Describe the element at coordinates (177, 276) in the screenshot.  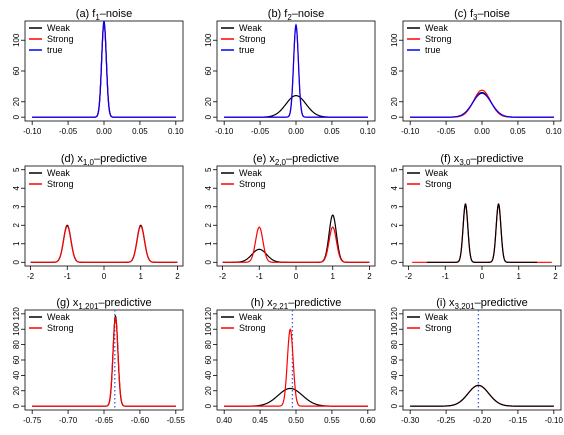
I see `x-tick-label: 2` at that location.